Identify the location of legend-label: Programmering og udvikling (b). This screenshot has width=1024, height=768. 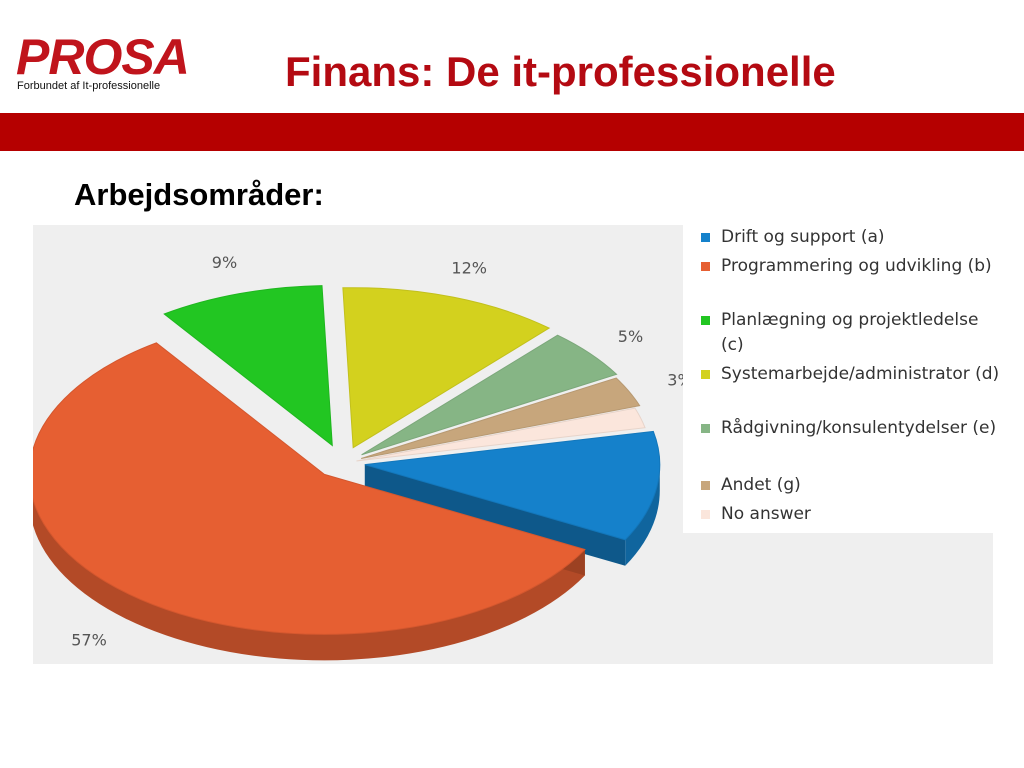
(856, 266).